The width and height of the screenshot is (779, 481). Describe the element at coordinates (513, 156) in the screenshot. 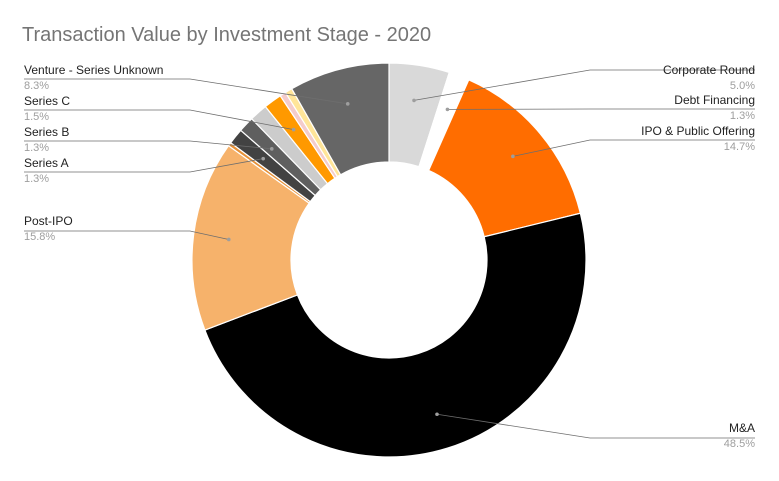

I see `leader-dot-ipo-public-offering` at that location.